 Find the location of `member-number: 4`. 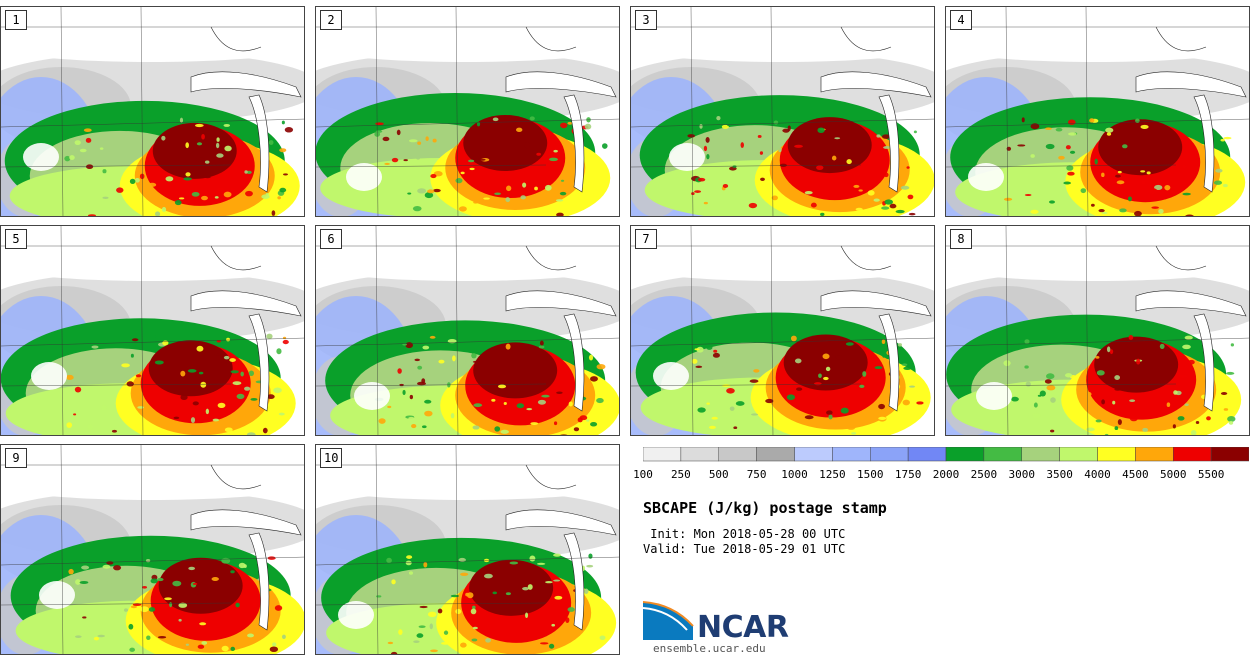

member-number: 4 is located at coordinates (961, 20).